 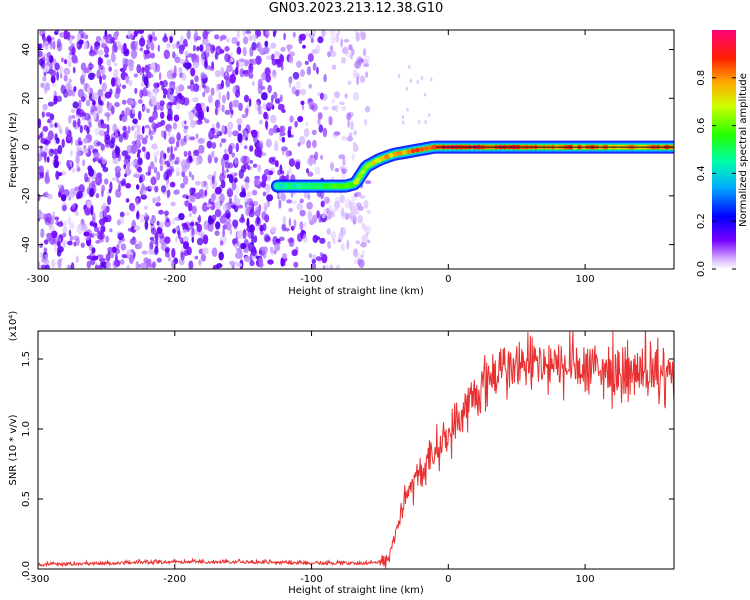 What do you see at coordinates (585, 579) in the screenshot?
I see `snr-x-tick-label: 100` at bounding box center [585, 579].